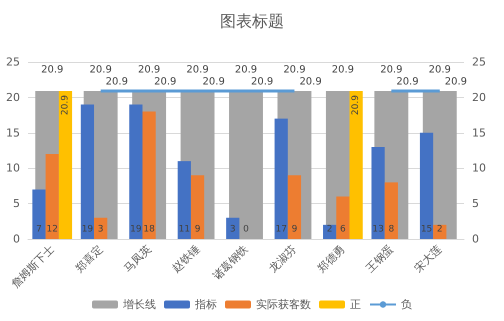 This screenshot has width=504, height=321. I want to click on y-tick-label: 5, so click(16, 203).